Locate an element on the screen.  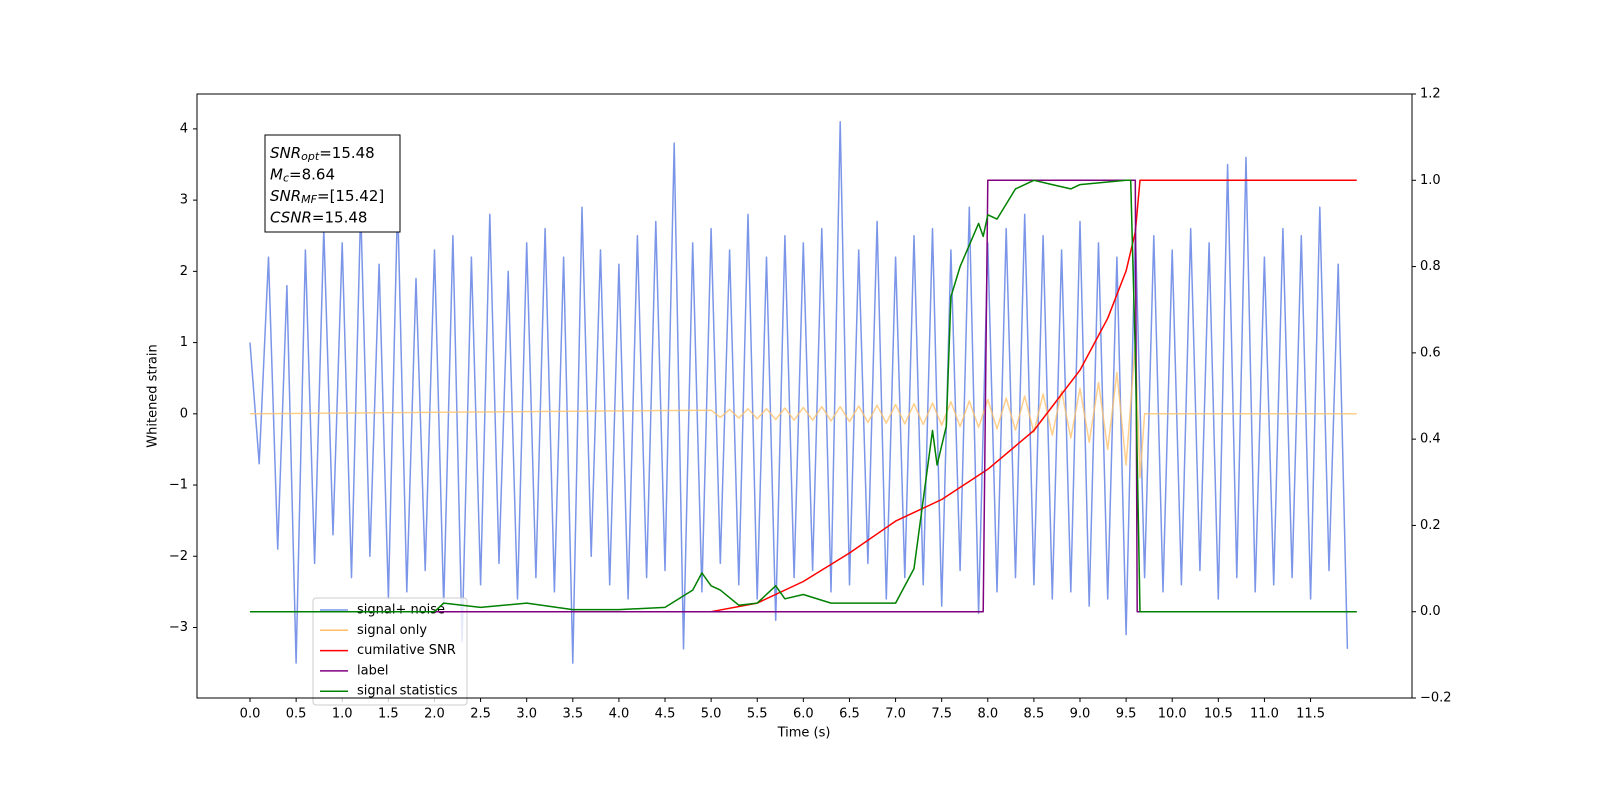
annotation-box is located at coordinates (332, 183).